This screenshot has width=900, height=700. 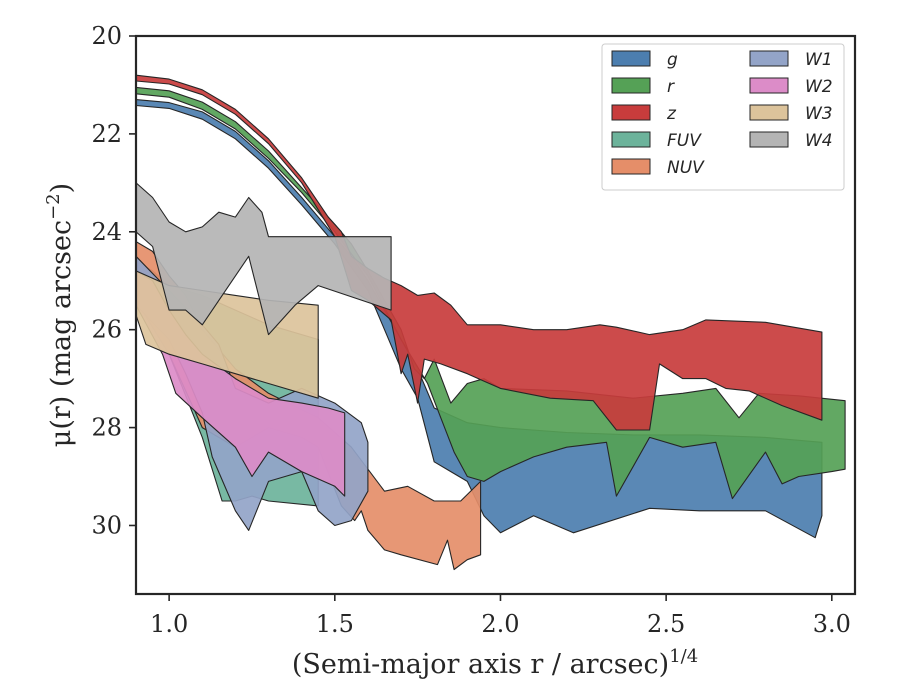 I want to click on y-tick-label: 22, so click(x=106, y=134).